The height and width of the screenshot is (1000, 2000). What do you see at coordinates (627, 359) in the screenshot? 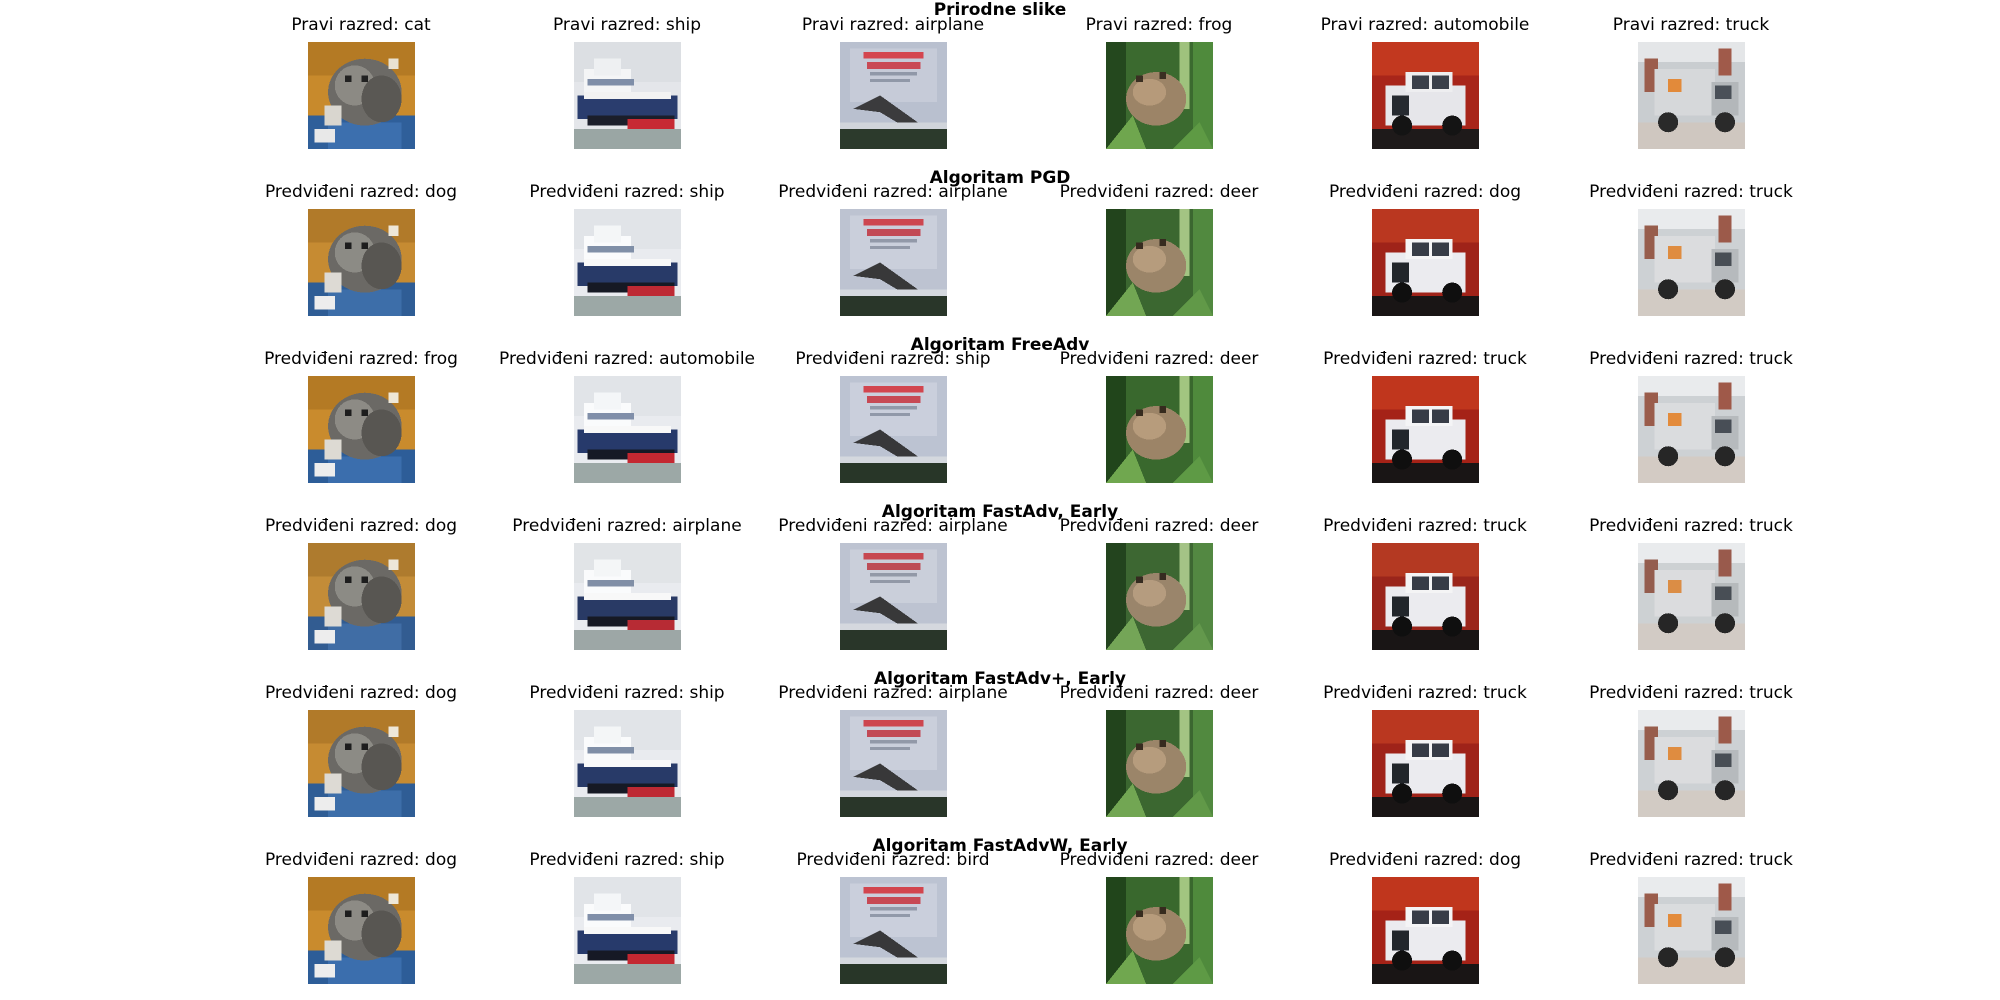
I see `image-caption: Predviđeni razred: automobile` at bounding box center [627, 359].